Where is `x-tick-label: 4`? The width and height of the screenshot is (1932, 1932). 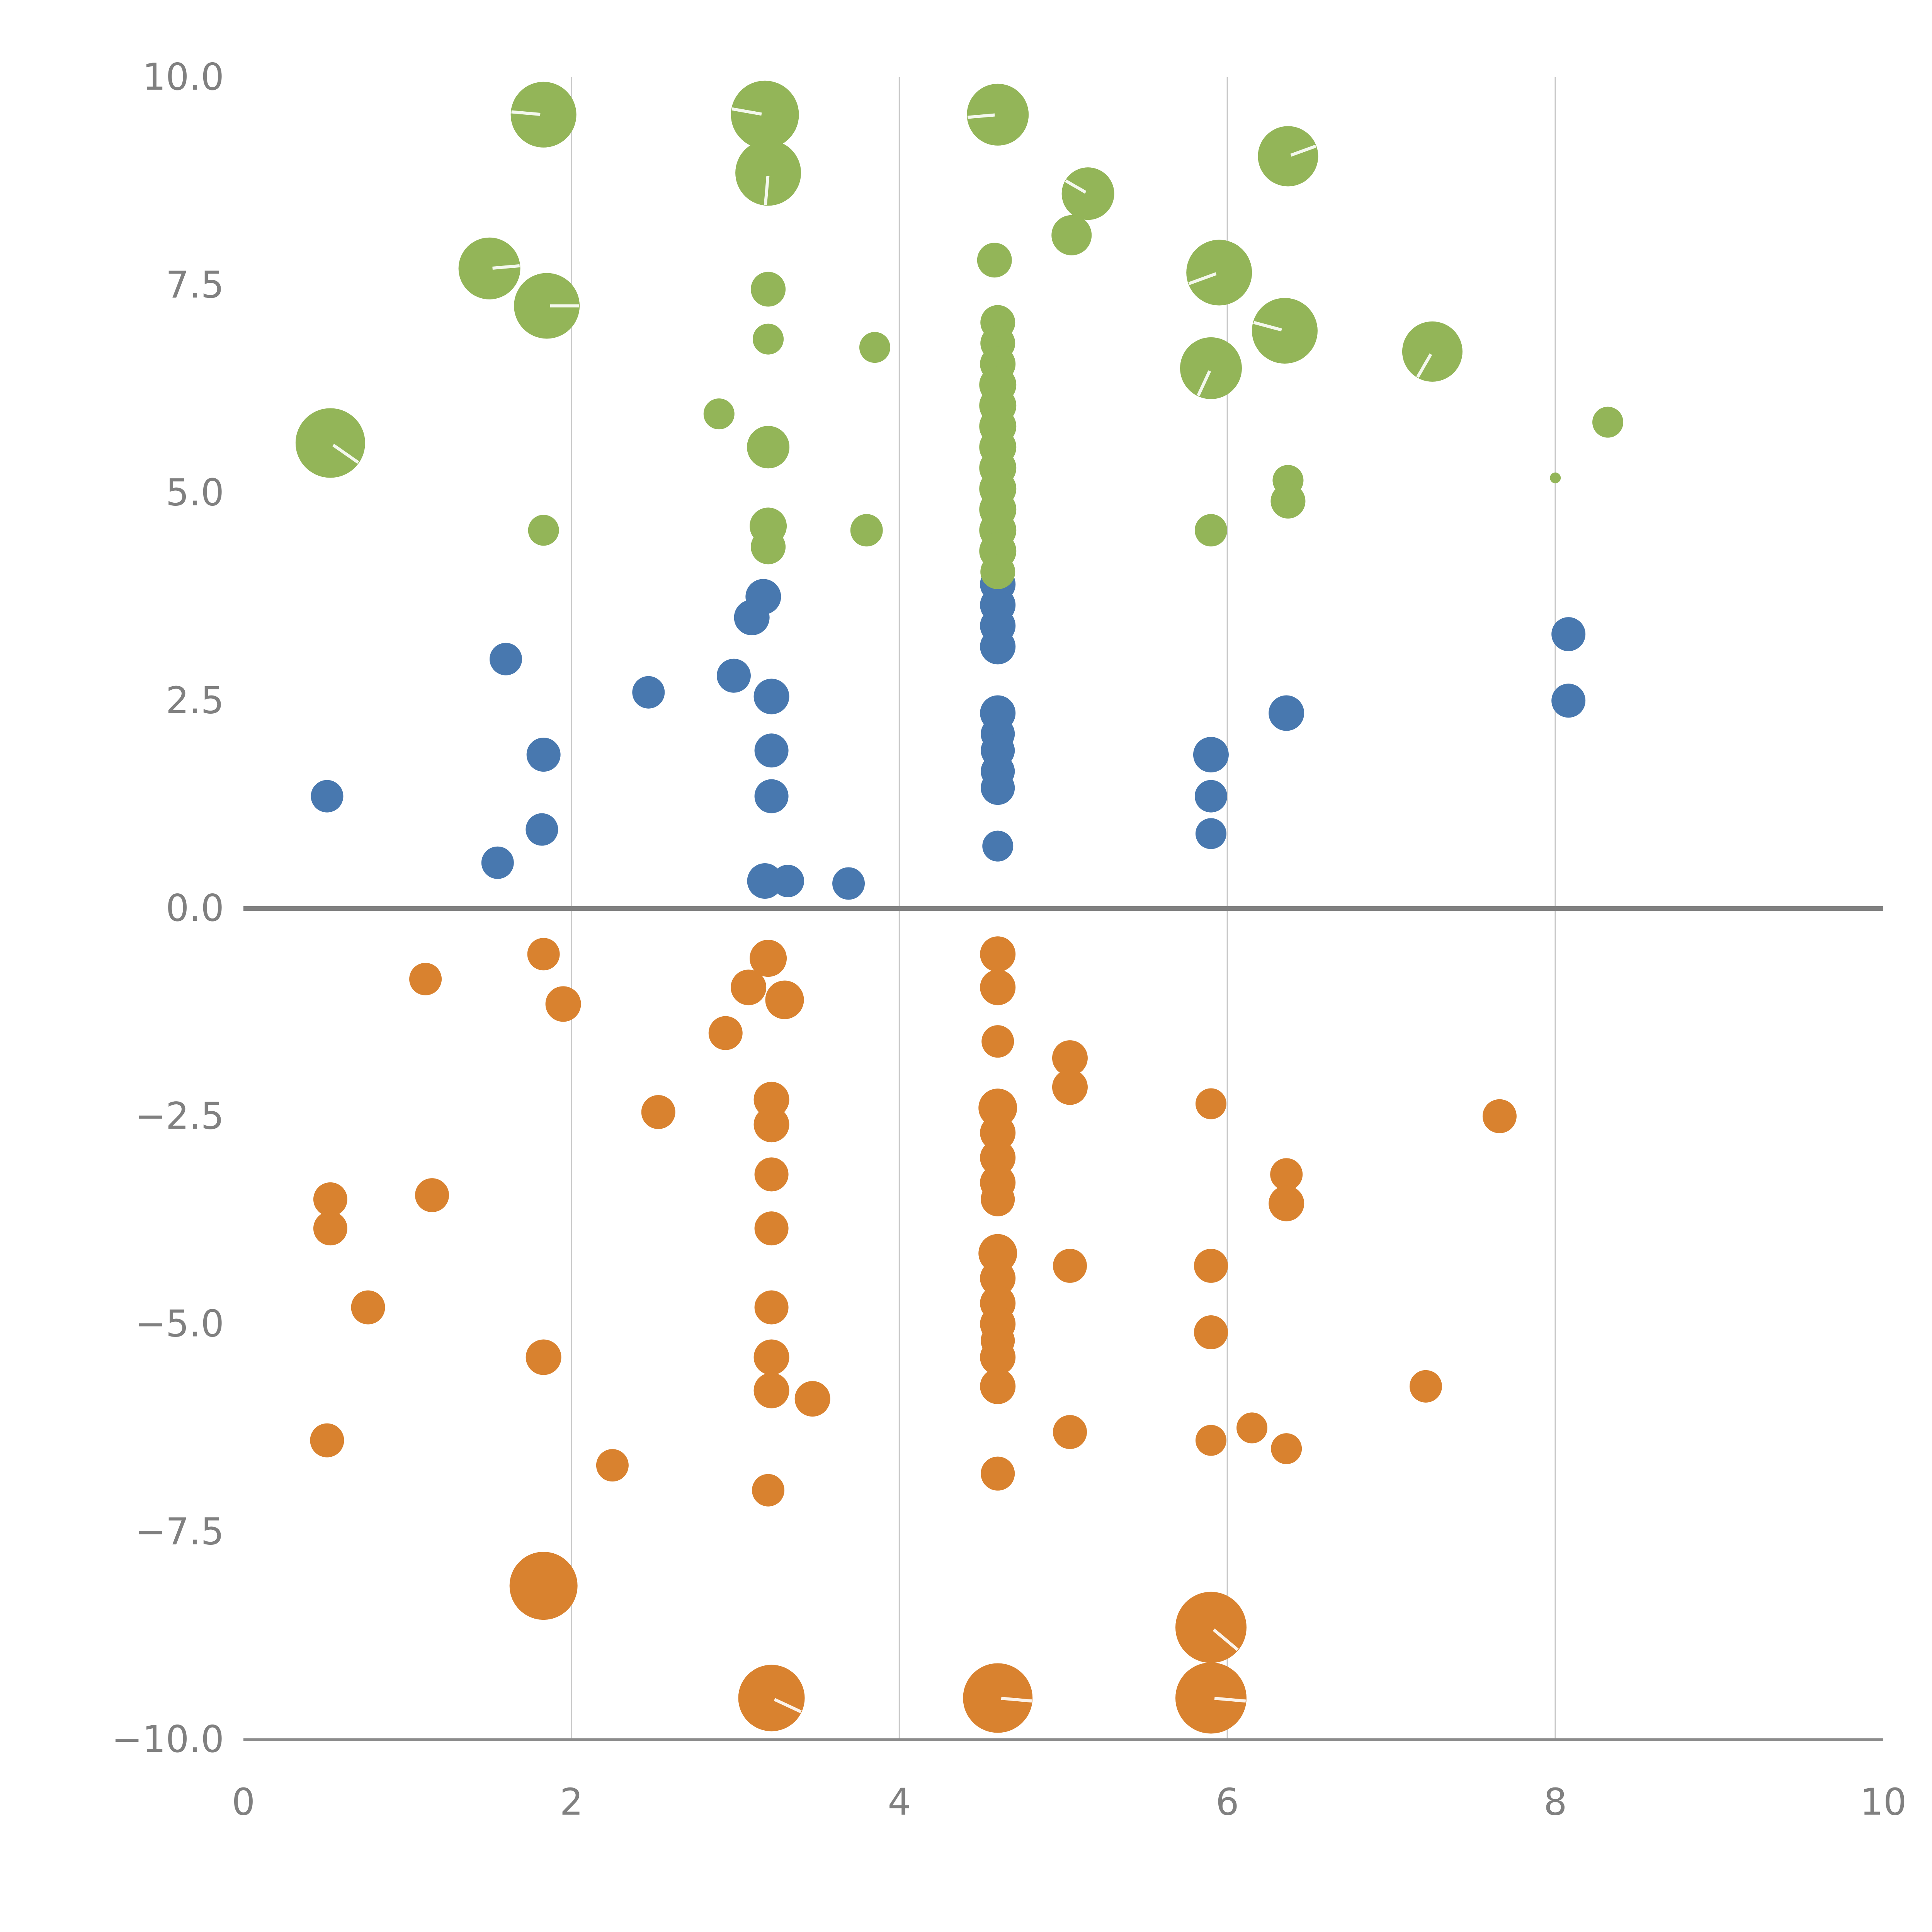 x-tick-label: 4 is located at coordinates (900, 1802).